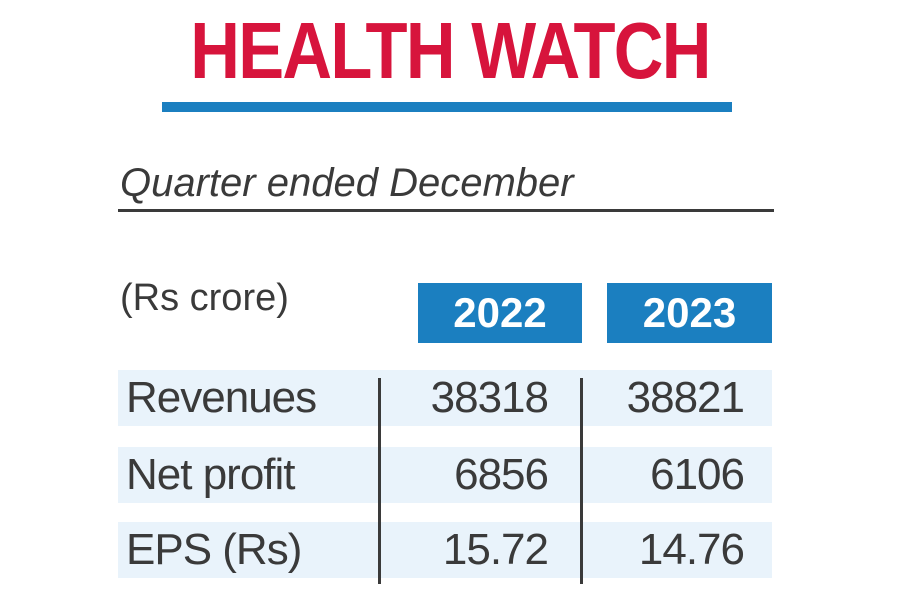 The image size is (900, 600). I want to click on cell-2022: 6856, so click(501, 474).